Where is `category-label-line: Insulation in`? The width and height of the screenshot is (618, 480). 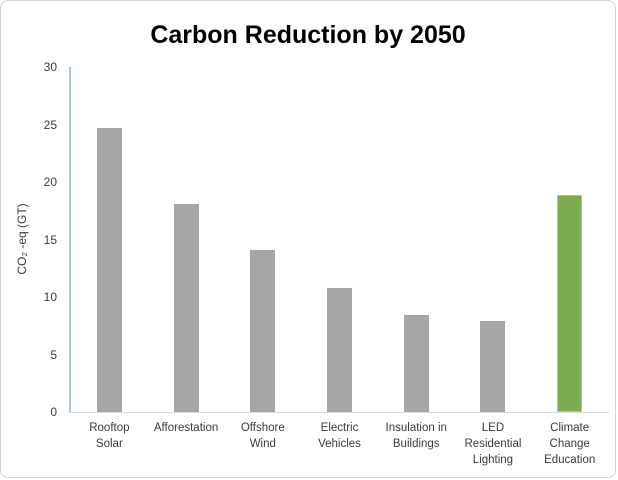 category-label-line: Insulation in is located at coordinates (416, 428).